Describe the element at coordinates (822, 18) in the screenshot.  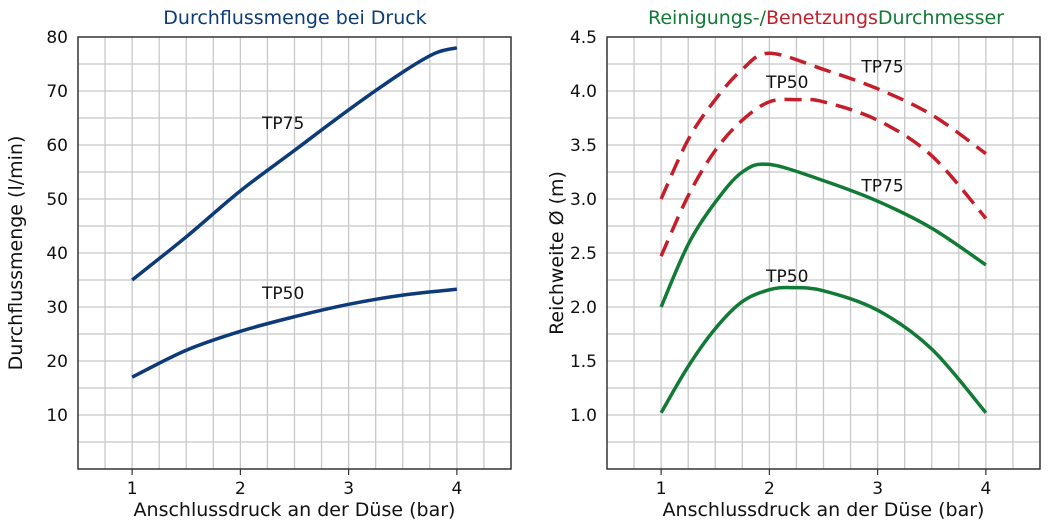
I see `chart-title-part: Benetzungs` at that location.